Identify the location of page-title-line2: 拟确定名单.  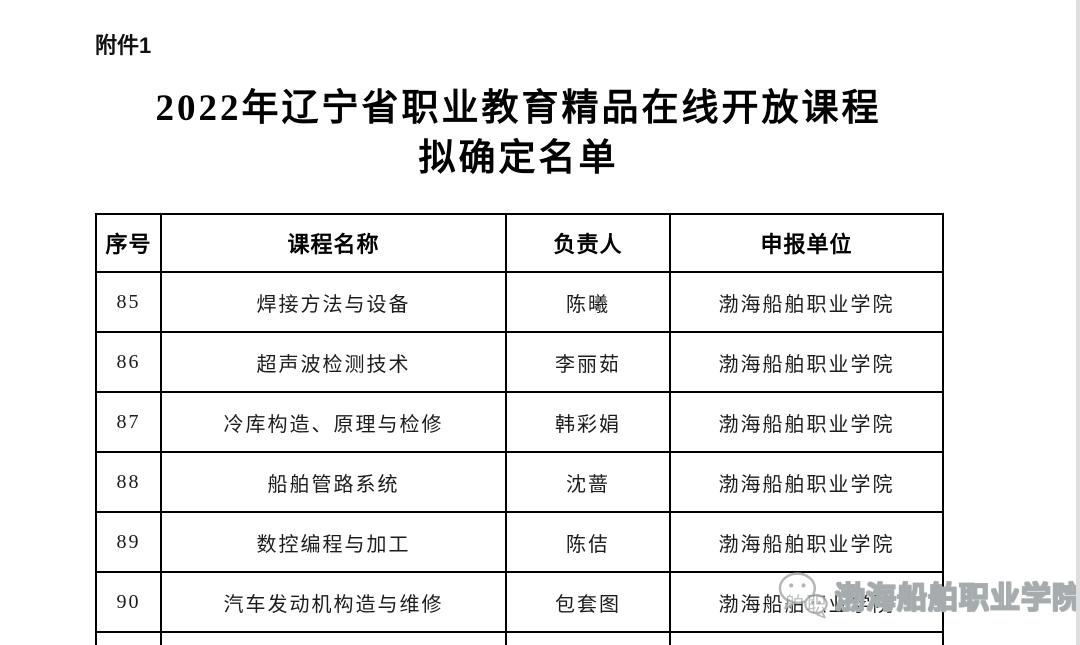
(518, 158).